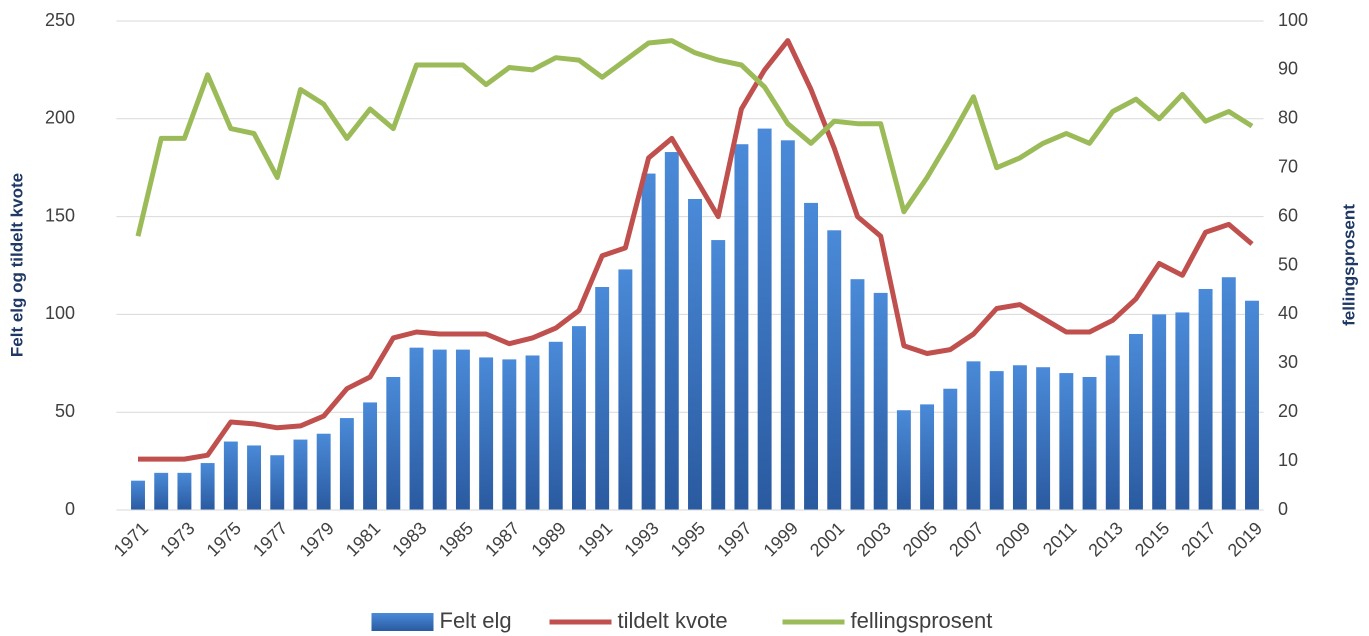 The width and height of the screenshot is (1369, 636). What do you see at coordinates (177, 539) in the screenshot?
I see `x-tick-label: 1973` at bounding box center [177, 539].